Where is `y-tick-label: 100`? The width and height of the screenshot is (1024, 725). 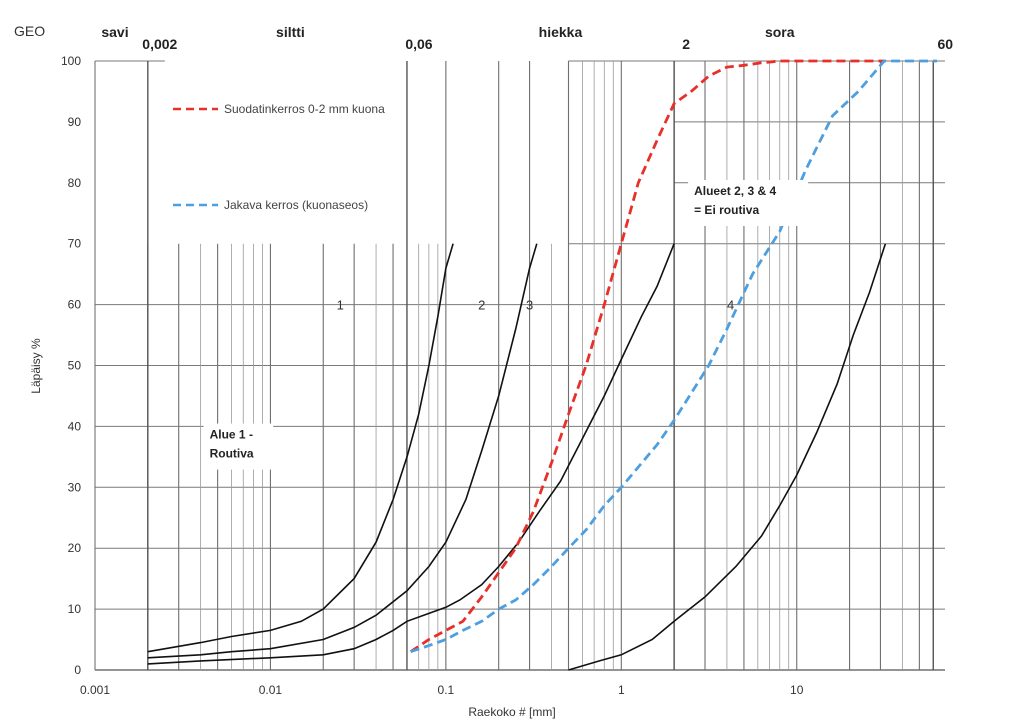 y-tick-label: 100 is located at coordinates (71, 61).